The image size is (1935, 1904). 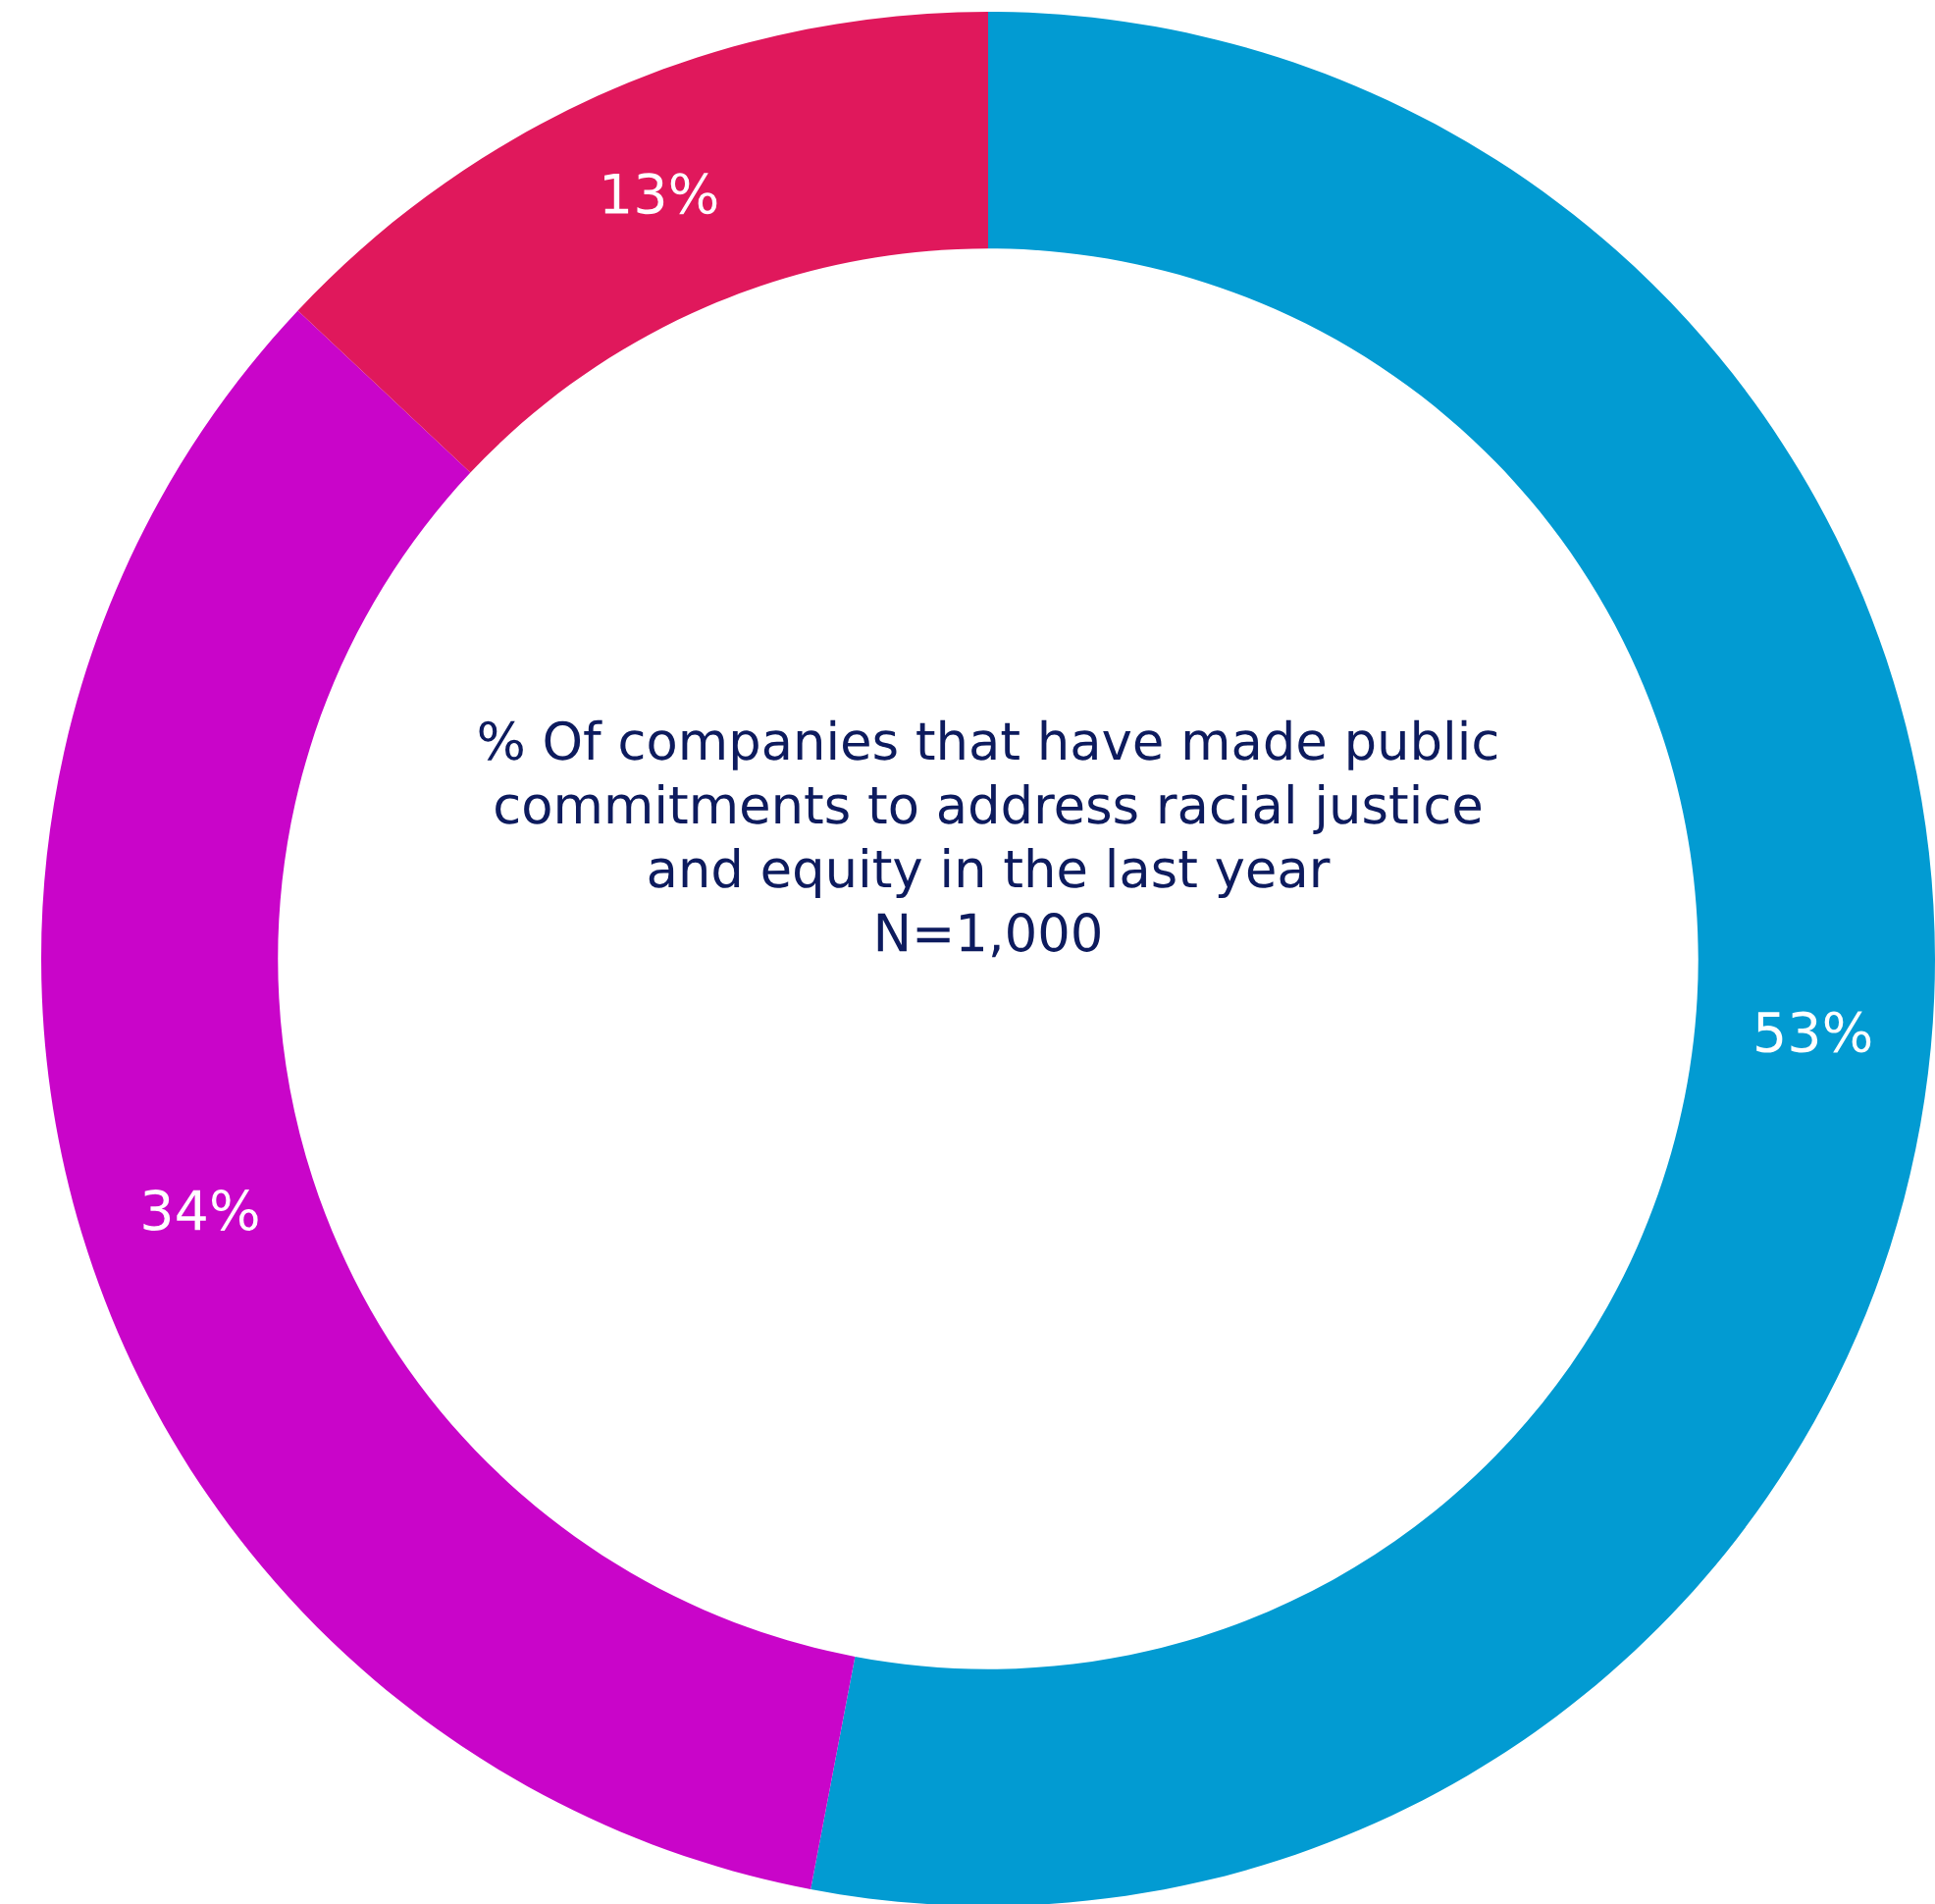 I want to click on data-label: 53%, so click(x=1813, y=1032).